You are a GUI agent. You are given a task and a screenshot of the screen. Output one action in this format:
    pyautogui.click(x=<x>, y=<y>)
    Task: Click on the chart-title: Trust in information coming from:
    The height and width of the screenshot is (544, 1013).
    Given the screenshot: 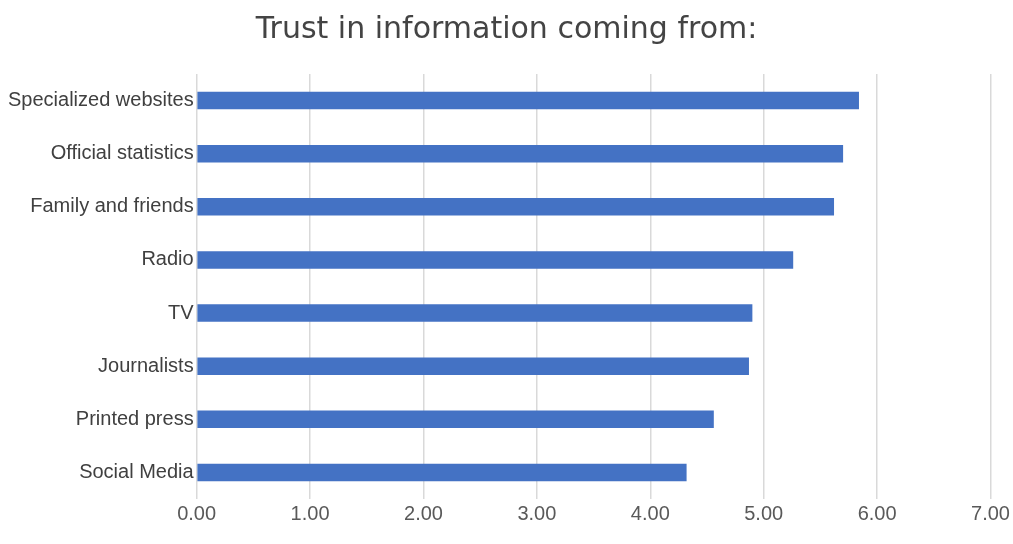 What is the action you would take?
    pyautogui.click(x=506, y=28)
    